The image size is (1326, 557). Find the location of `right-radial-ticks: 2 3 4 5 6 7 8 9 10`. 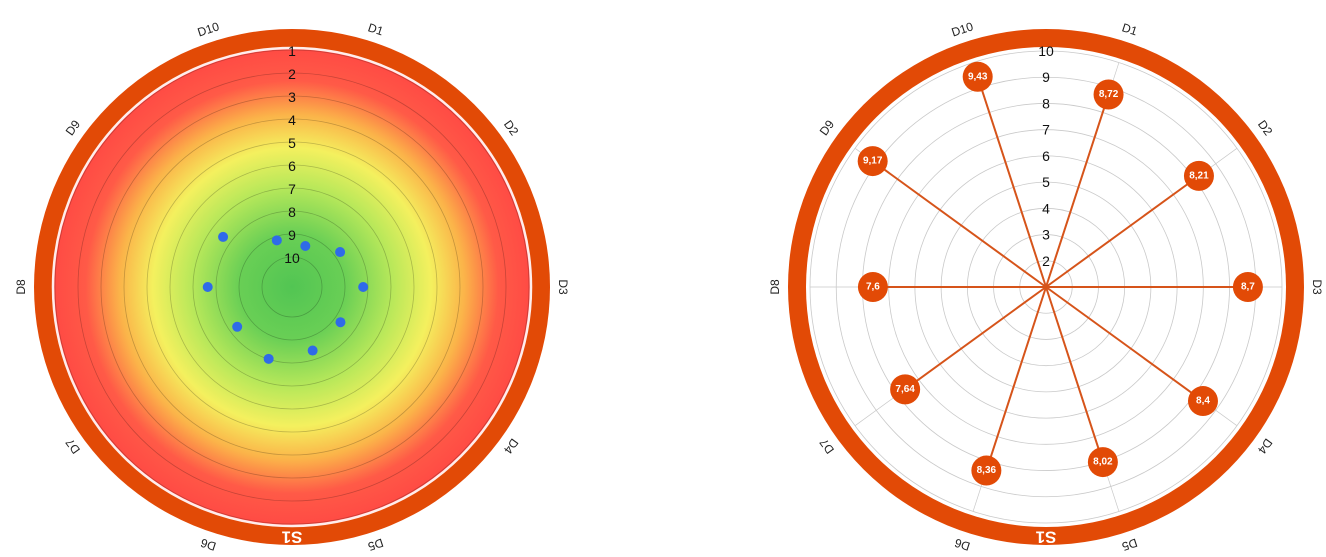

right-radial-ticks: 2 3 4 5 6 7 8 9 10 is located at coordinates (1046, 156).